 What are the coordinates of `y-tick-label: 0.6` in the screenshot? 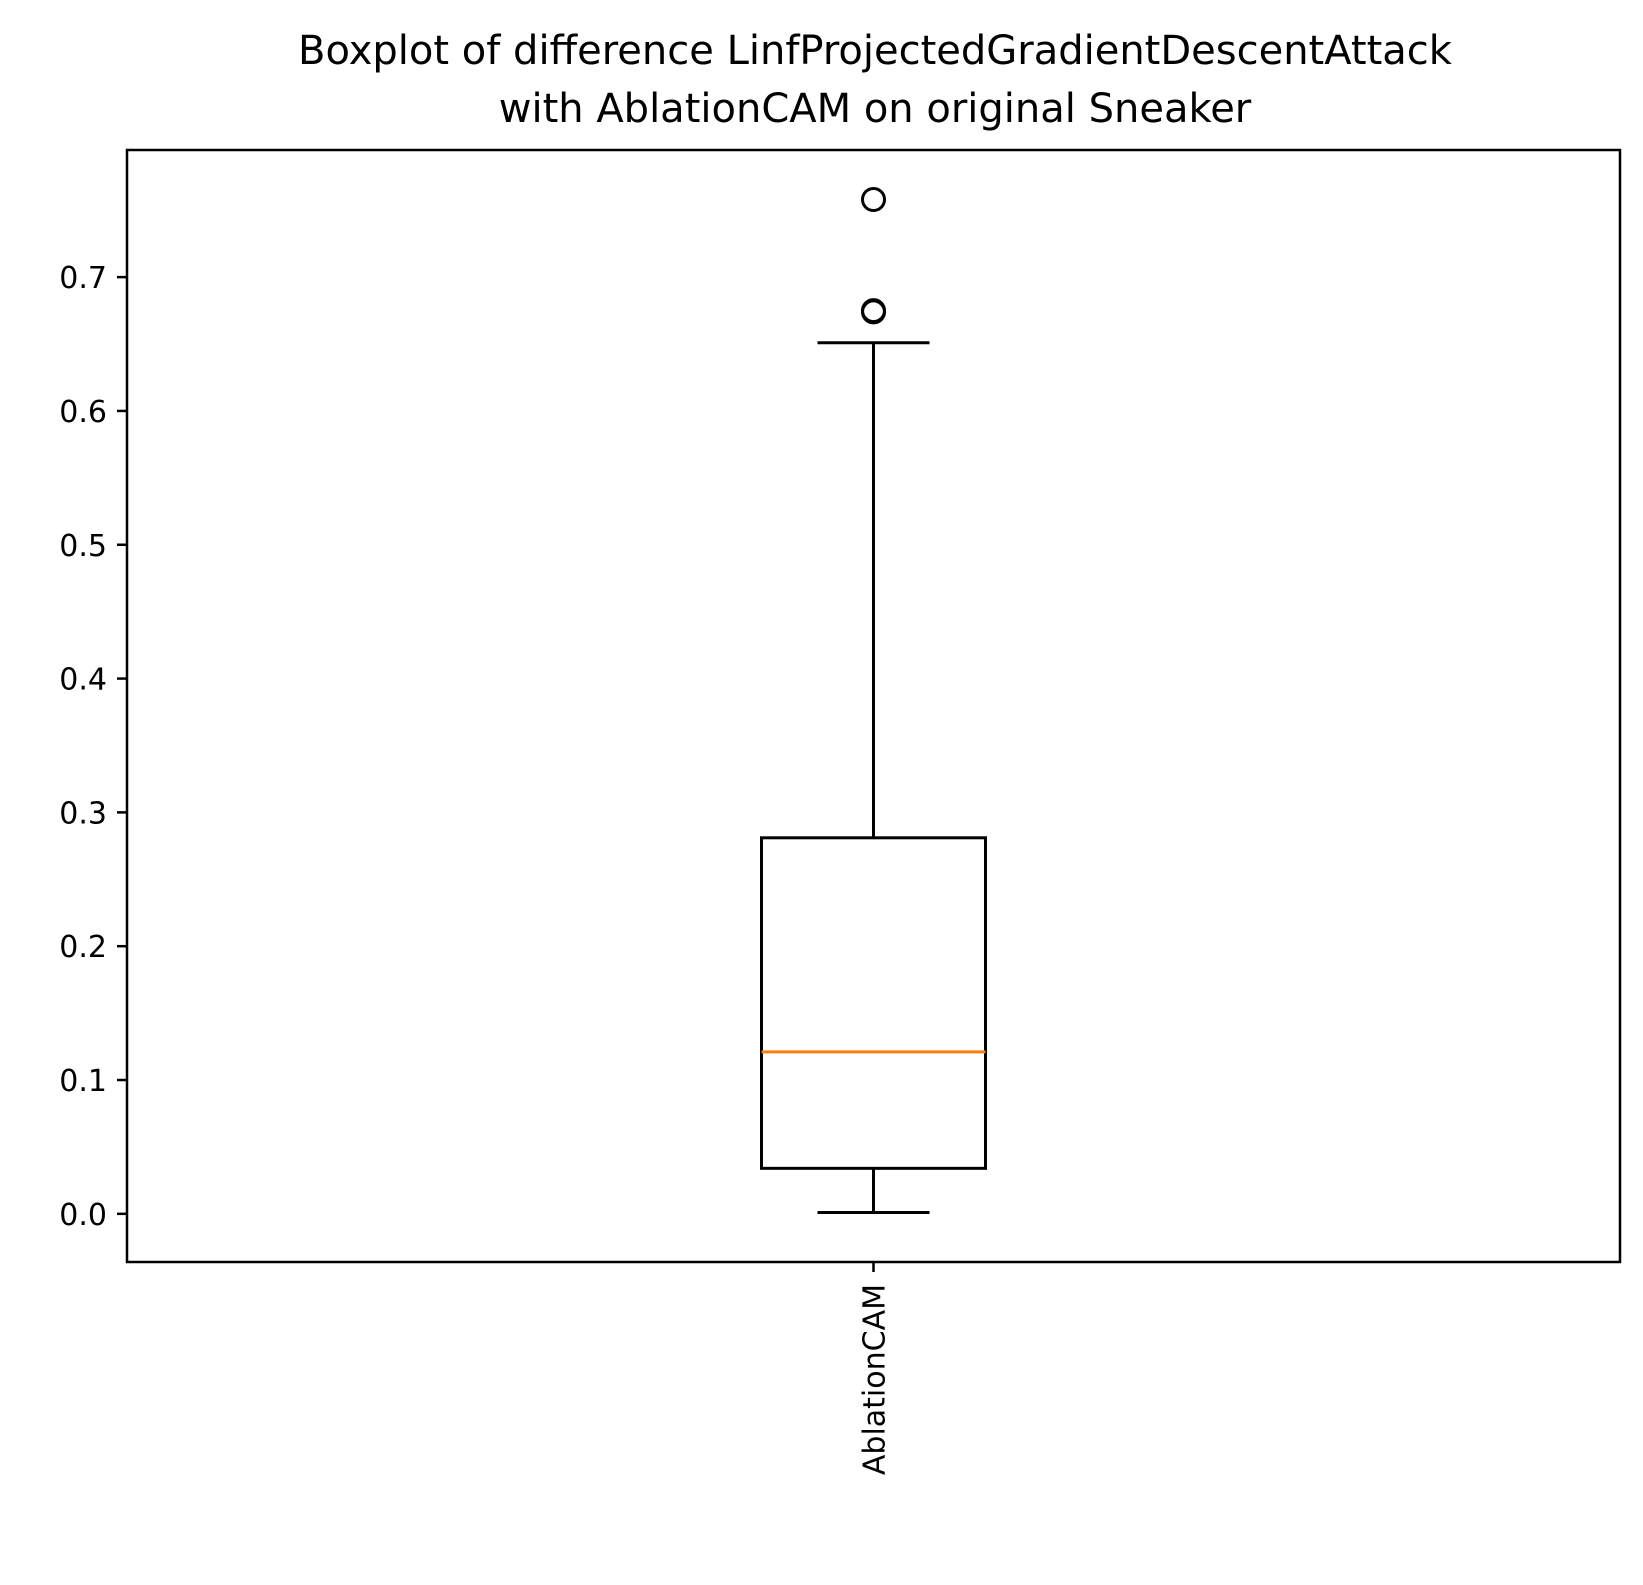 It's located at (83, 412).